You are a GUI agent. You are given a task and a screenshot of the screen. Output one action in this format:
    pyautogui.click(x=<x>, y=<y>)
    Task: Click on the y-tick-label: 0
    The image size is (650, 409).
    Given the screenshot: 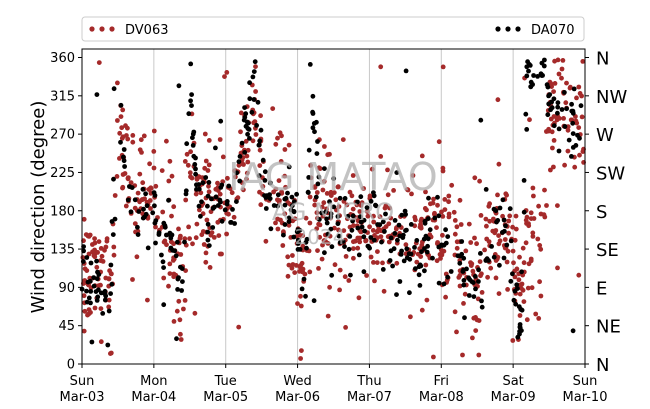 What is the action you would take?
    pyautogui.click(x=71, y=365)
    